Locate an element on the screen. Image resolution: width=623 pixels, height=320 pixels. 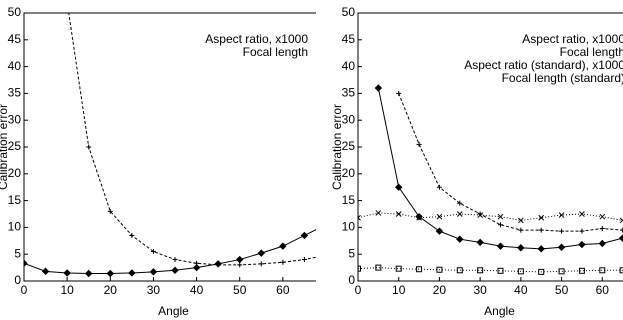
x-tick-label: 0 is located at coordinates (24, 290).